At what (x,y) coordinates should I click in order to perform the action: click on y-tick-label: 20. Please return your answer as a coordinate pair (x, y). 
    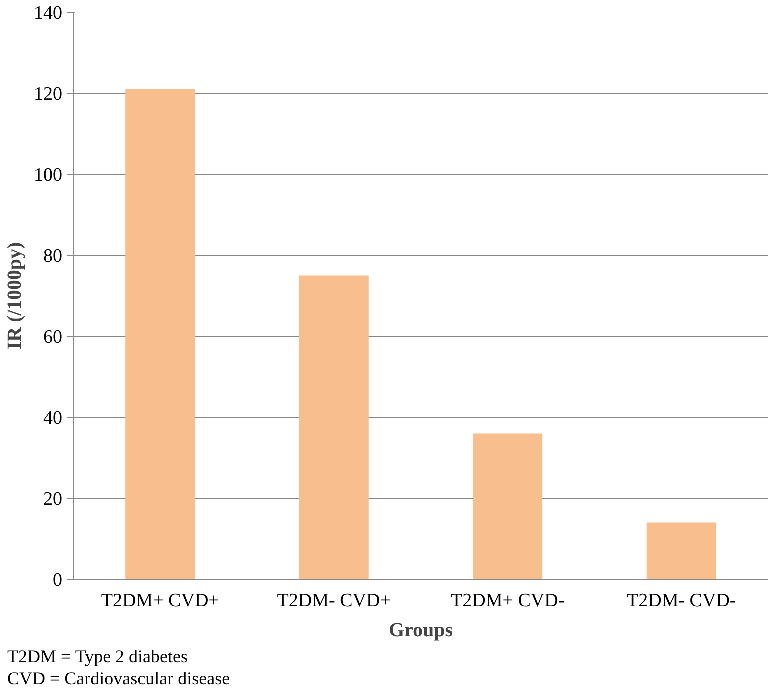
    Looking at the image, I should click on (53, 499).